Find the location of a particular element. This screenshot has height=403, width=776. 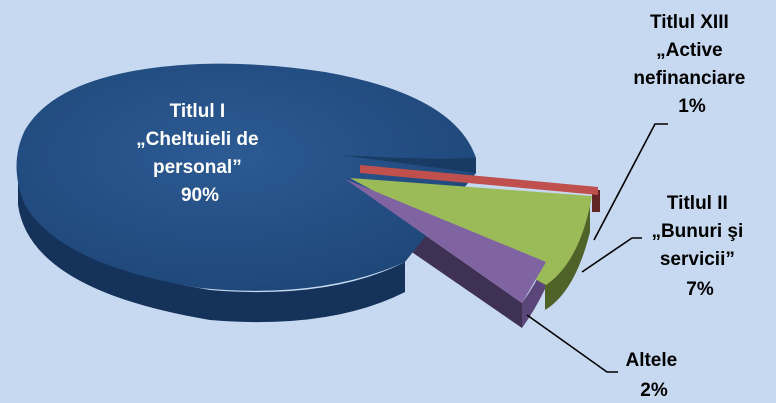

label-titlul-i-line: „Cheltuieli de is located at coordinates (197, 139).